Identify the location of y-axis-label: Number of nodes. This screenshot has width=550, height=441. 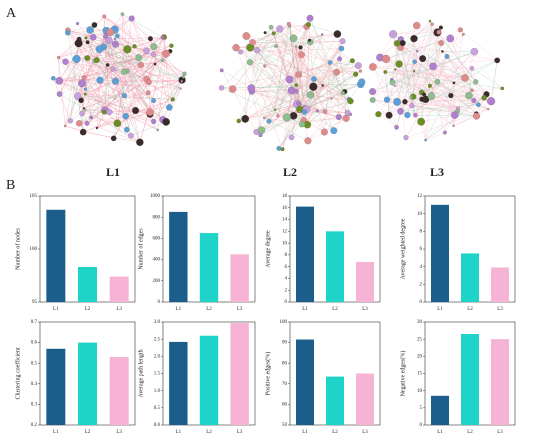
(17, 249).